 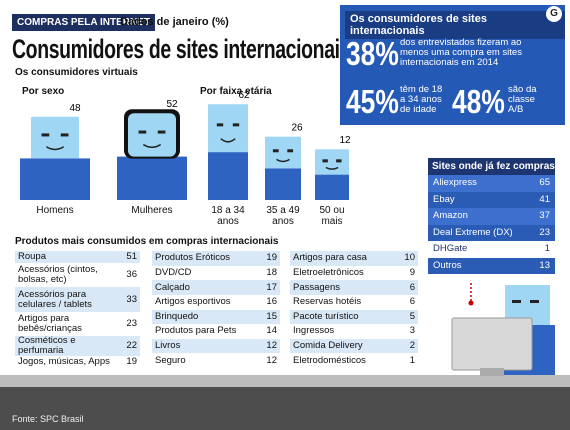 I want to click on stat-text: têm de 18 a 34 anos de idade, so click(x=421, y=99).